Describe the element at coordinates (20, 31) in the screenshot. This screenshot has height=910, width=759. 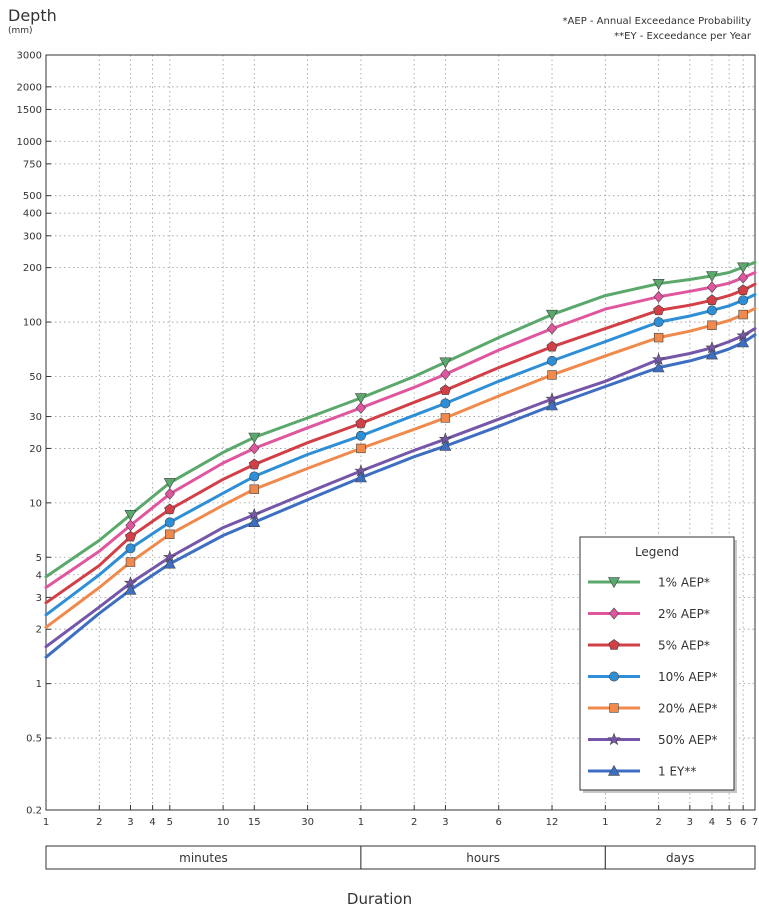
I see `y-axis-unit: (mm)` at that location.